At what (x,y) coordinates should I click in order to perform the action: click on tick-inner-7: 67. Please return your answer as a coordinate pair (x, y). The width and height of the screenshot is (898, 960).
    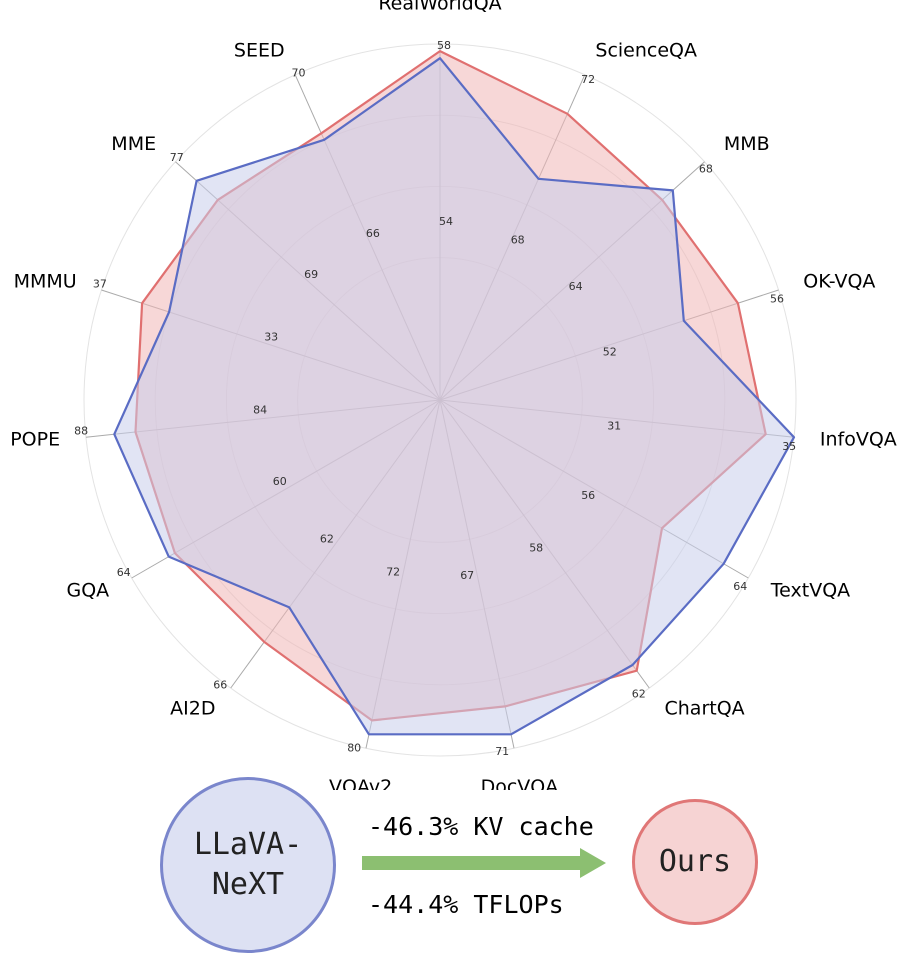
    Looking at the image, I should click on (467, 575).